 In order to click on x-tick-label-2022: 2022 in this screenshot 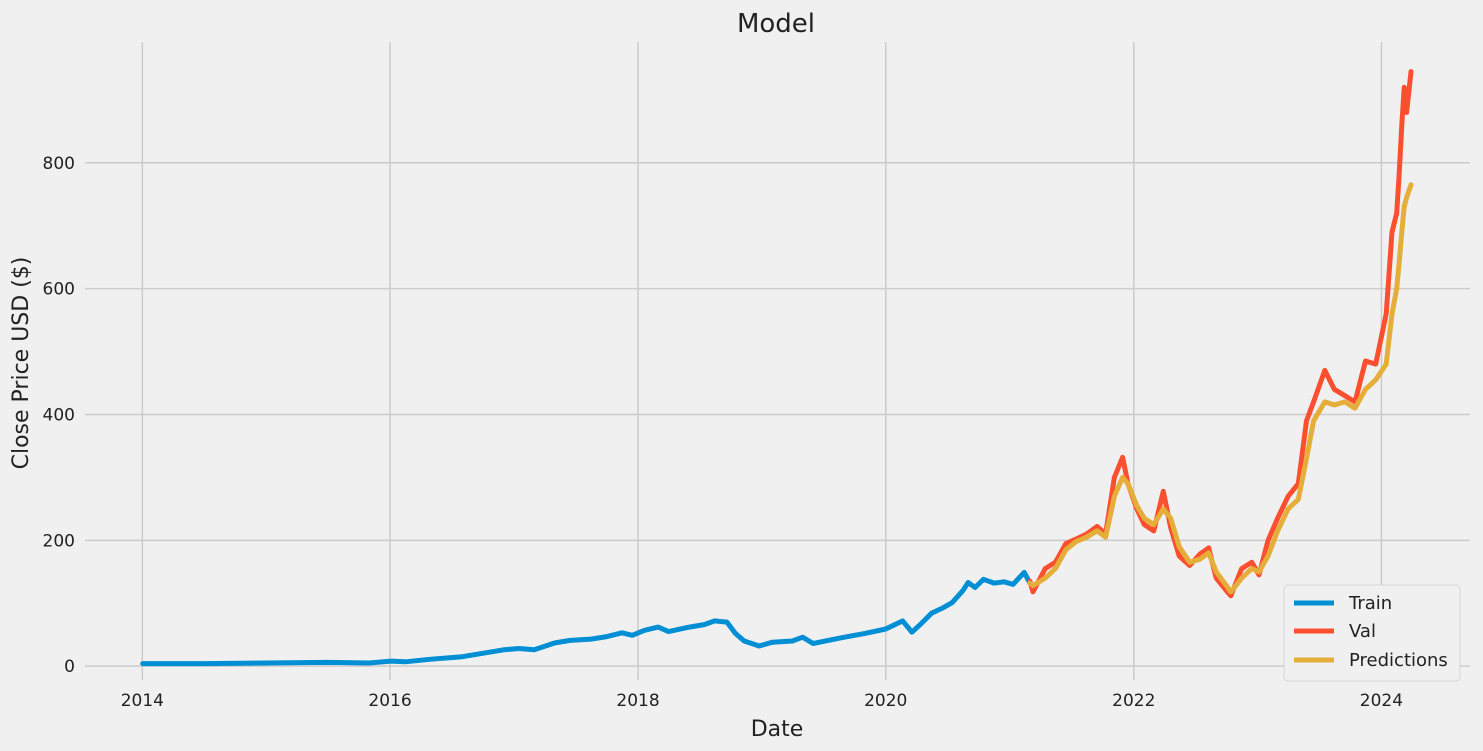, I will do `click(1133, 701)`.